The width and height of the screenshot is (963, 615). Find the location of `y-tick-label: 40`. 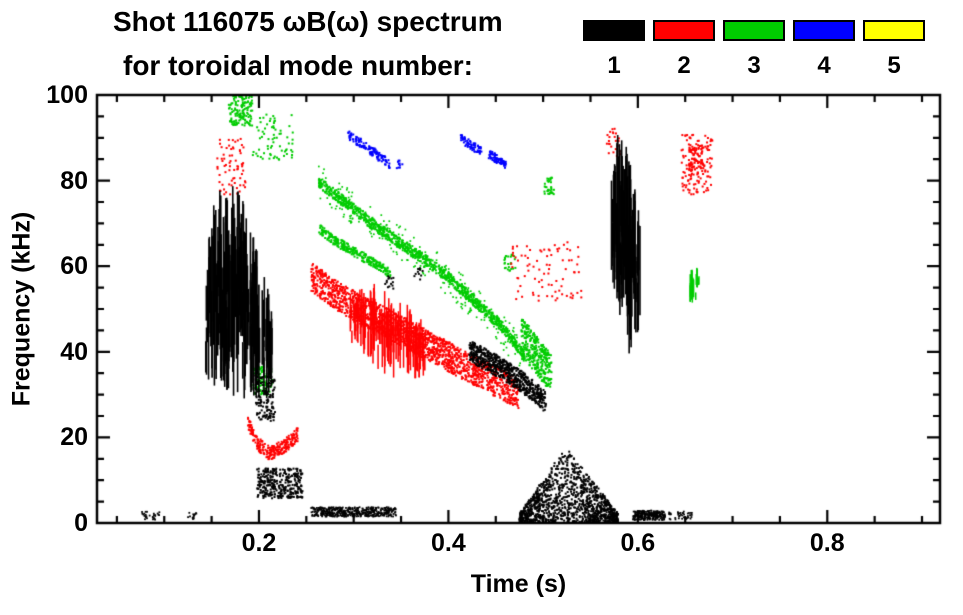

y-tick-label: 40 is located at coordinates (74, 351).